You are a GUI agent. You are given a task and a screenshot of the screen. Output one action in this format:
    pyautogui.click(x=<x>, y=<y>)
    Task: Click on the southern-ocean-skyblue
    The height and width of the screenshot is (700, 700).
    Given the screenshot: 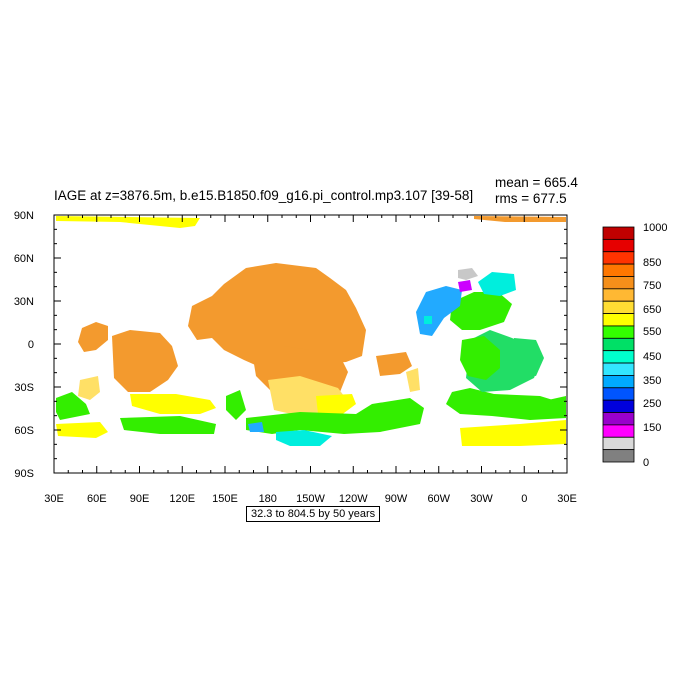 What is the action you would take?
    pyautogui.click(x=256, y=427)
    